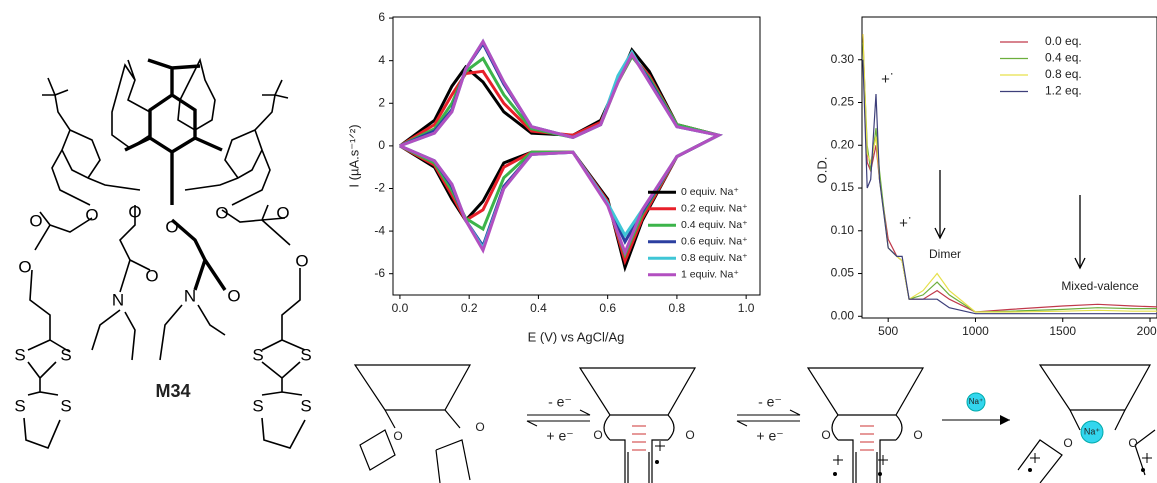  I want to click on legend-label: 0 equiv. Na⁺, so click(710, 192).